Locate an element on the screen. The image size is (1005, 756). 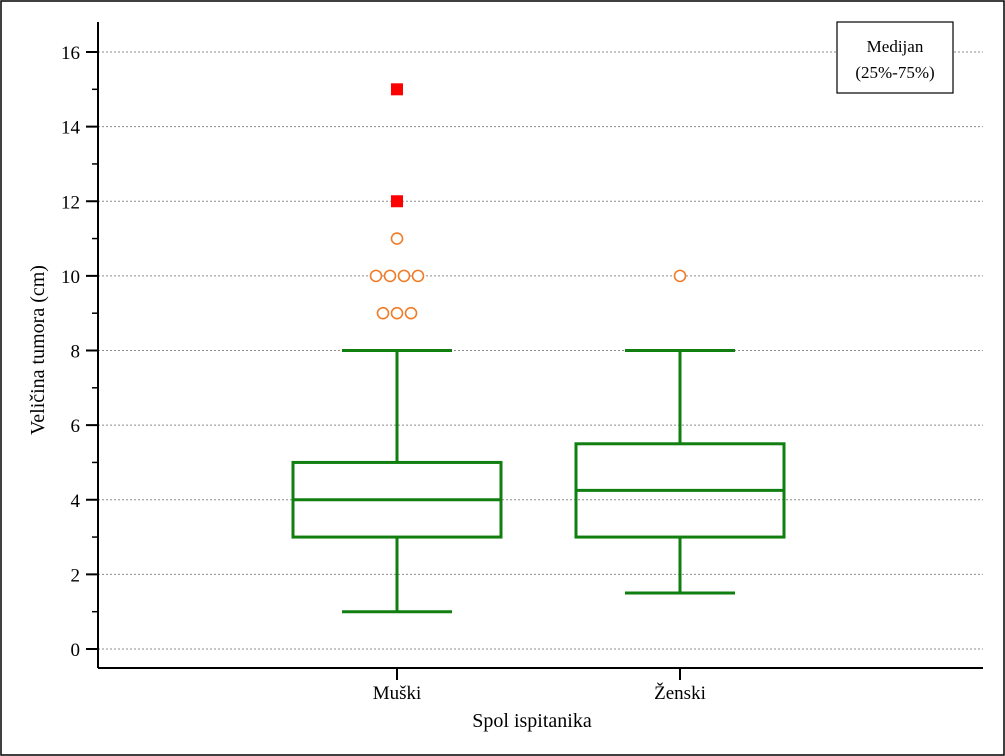
x-ticks: Muški Ženski is located at coordinates (539, 686).